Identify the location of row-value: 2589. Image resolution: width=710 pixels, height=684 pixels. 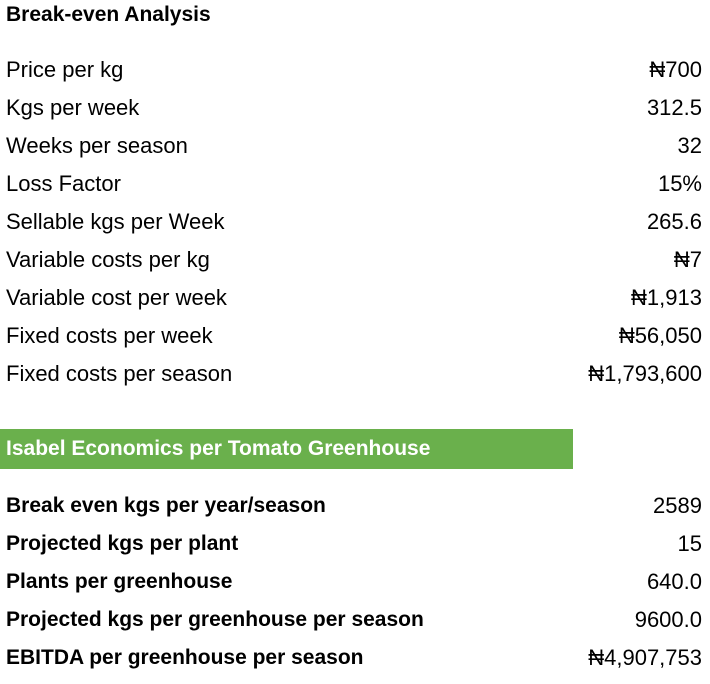
(677, 505).